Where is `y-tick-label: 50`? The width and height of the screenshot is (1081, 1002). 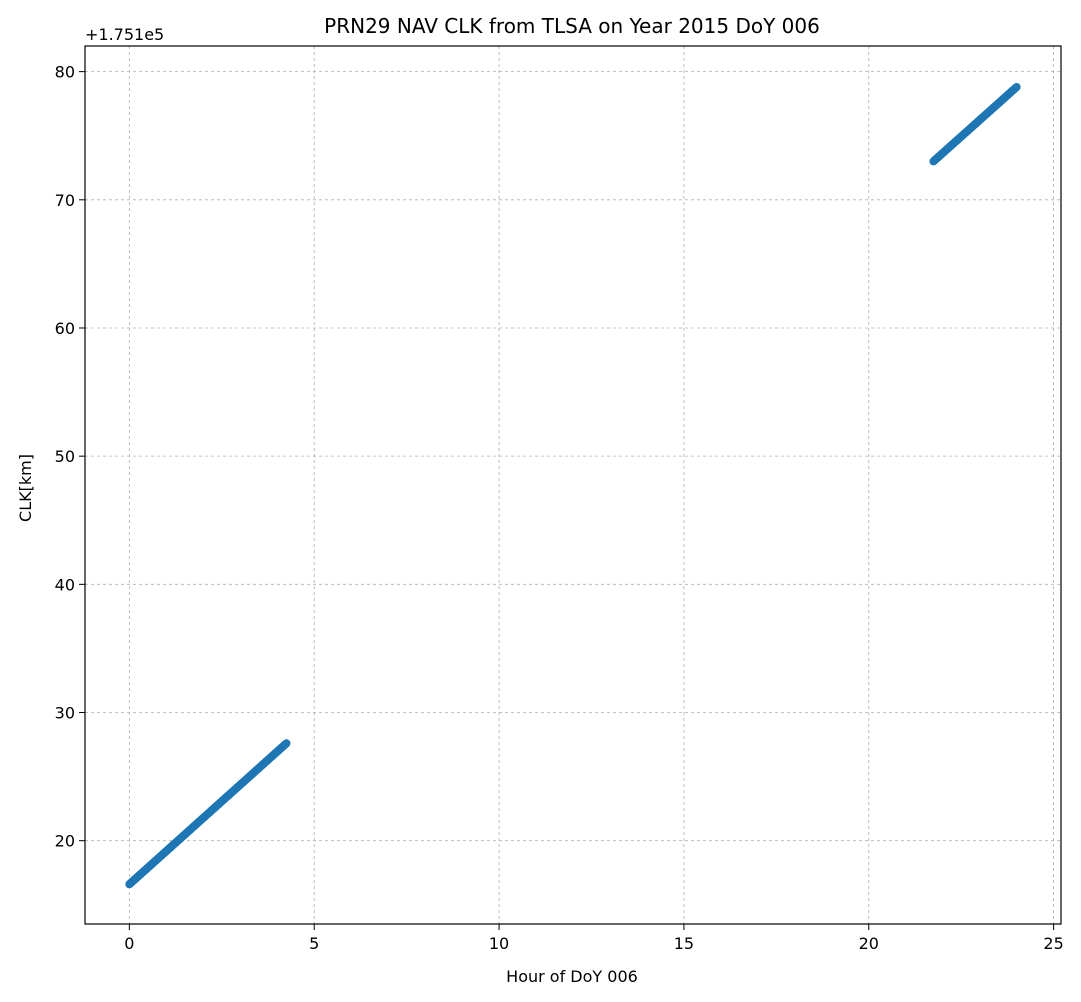
y-tick-label: 50 is located at coordinates (65, 456).